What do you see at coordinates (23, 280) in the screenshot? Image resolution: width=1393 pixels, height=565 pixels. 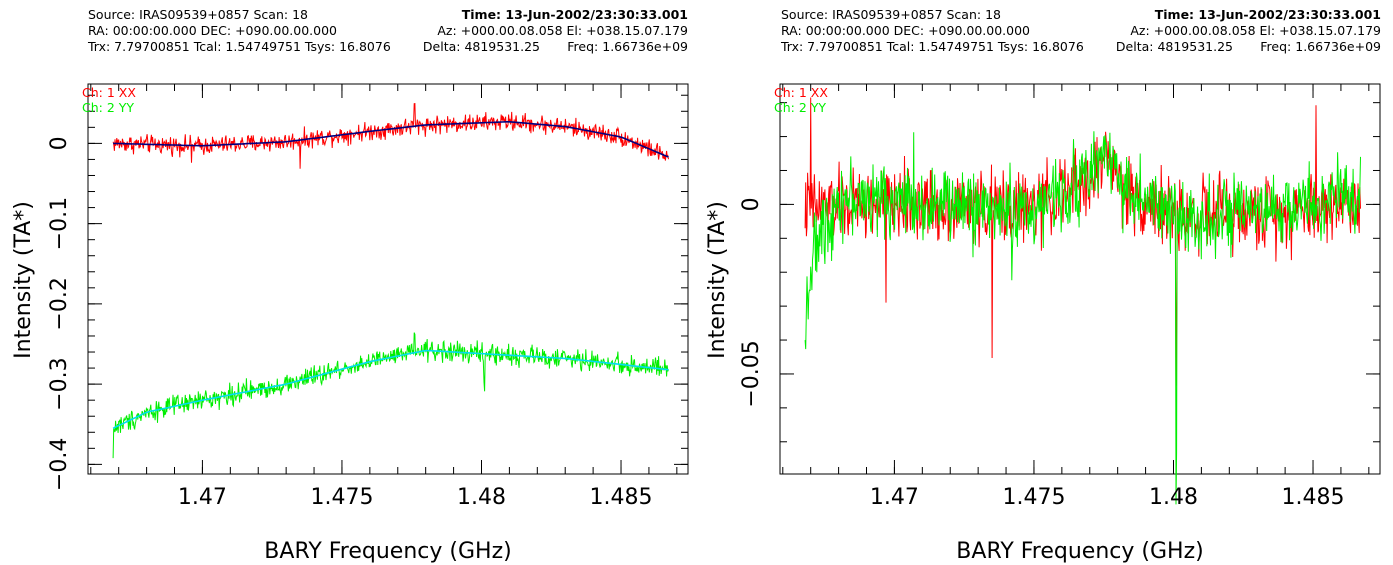 I see `panel-1-ylabel: Intensity (TA*)` at bounding box center [23, 280].